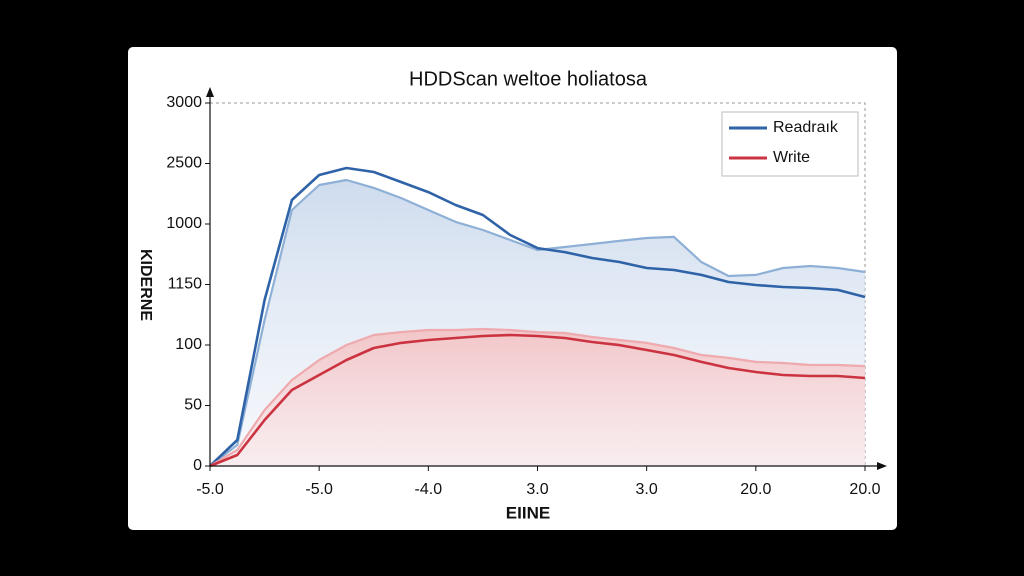  What do you see at coordinates (145, 285) in the screenshot?
I see `y-axis-label: KIDERNE` at bounding box center [145, 285].